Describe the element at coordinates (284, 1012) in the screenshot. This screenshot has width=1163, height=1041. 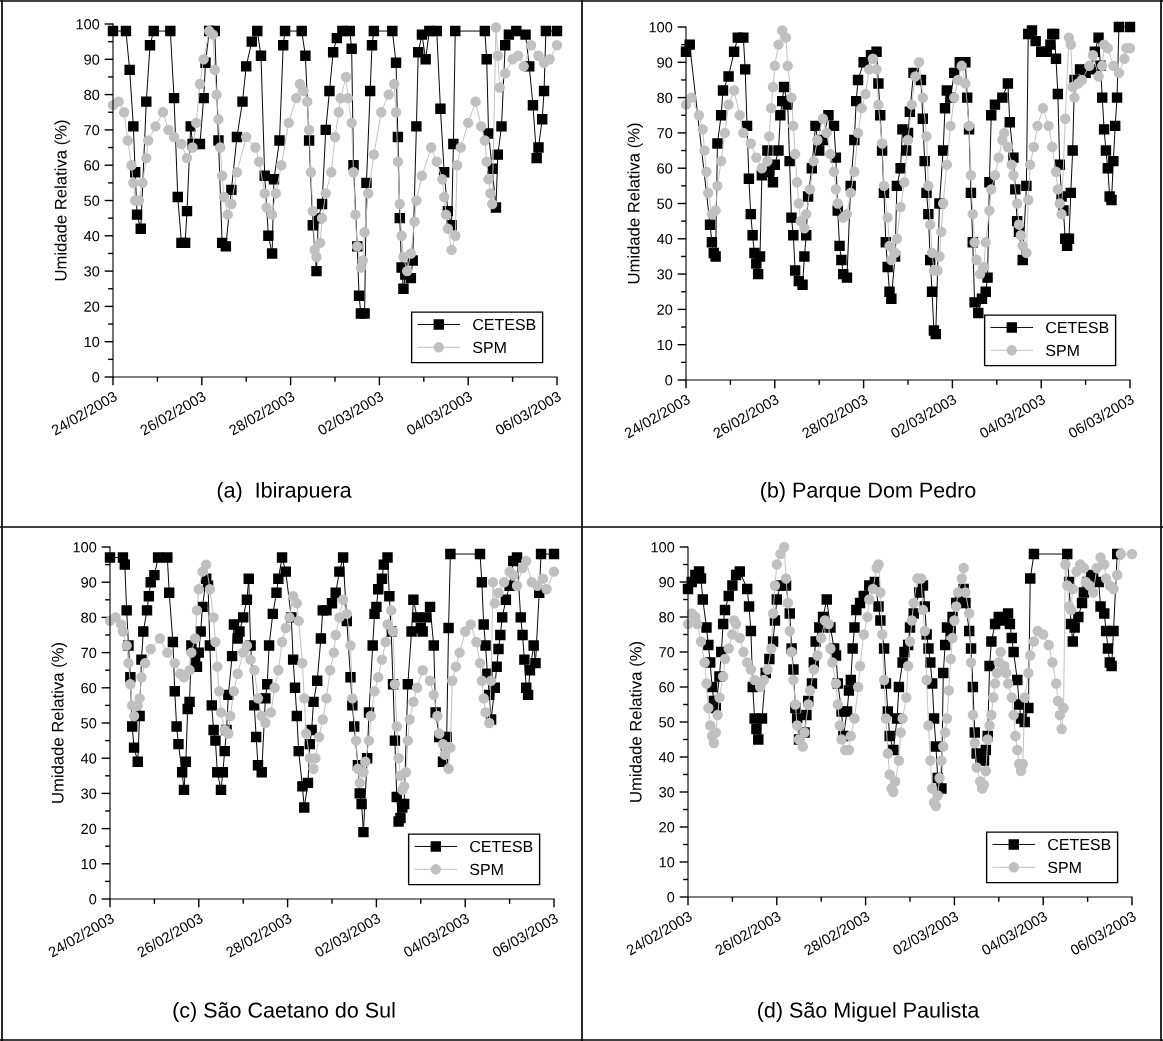
I see `text: (c) São Caetano do Sul` at that location.